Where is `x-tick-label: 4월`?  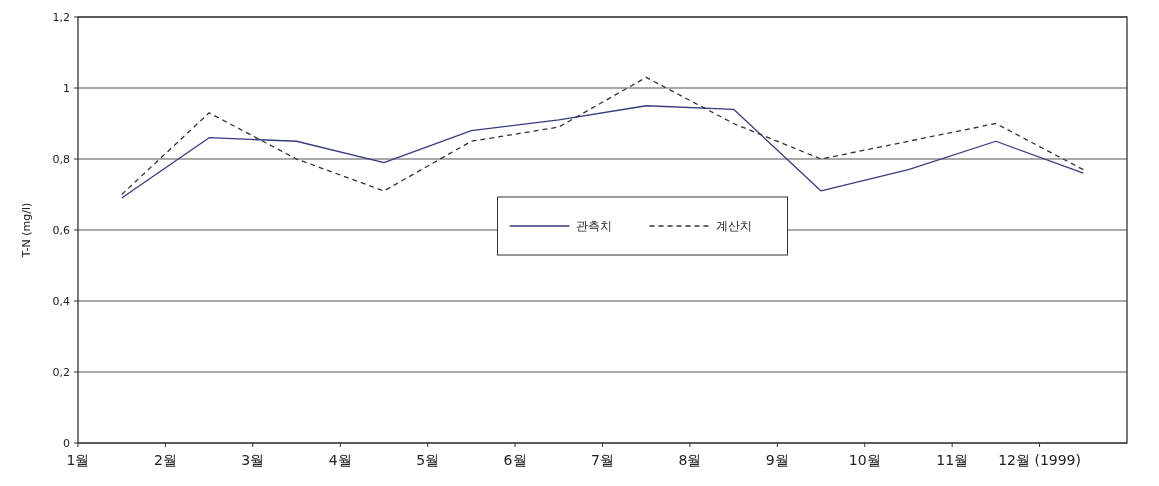 x-tick-label: 4월 is located at coordinates (340, 460).